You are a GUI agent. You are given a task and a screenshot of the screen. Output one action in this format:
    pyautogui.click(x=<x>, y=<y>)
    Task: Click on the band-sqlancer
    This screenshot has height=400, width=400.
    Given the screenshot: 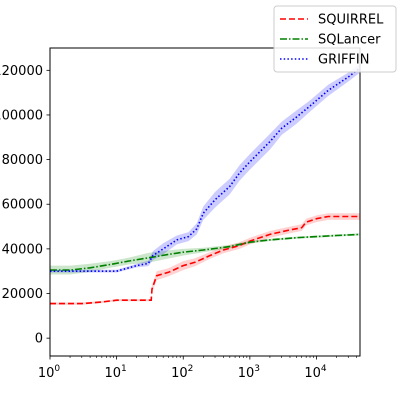 What is the action you would take?
    pyautogui.click(x=205, y=254)
    